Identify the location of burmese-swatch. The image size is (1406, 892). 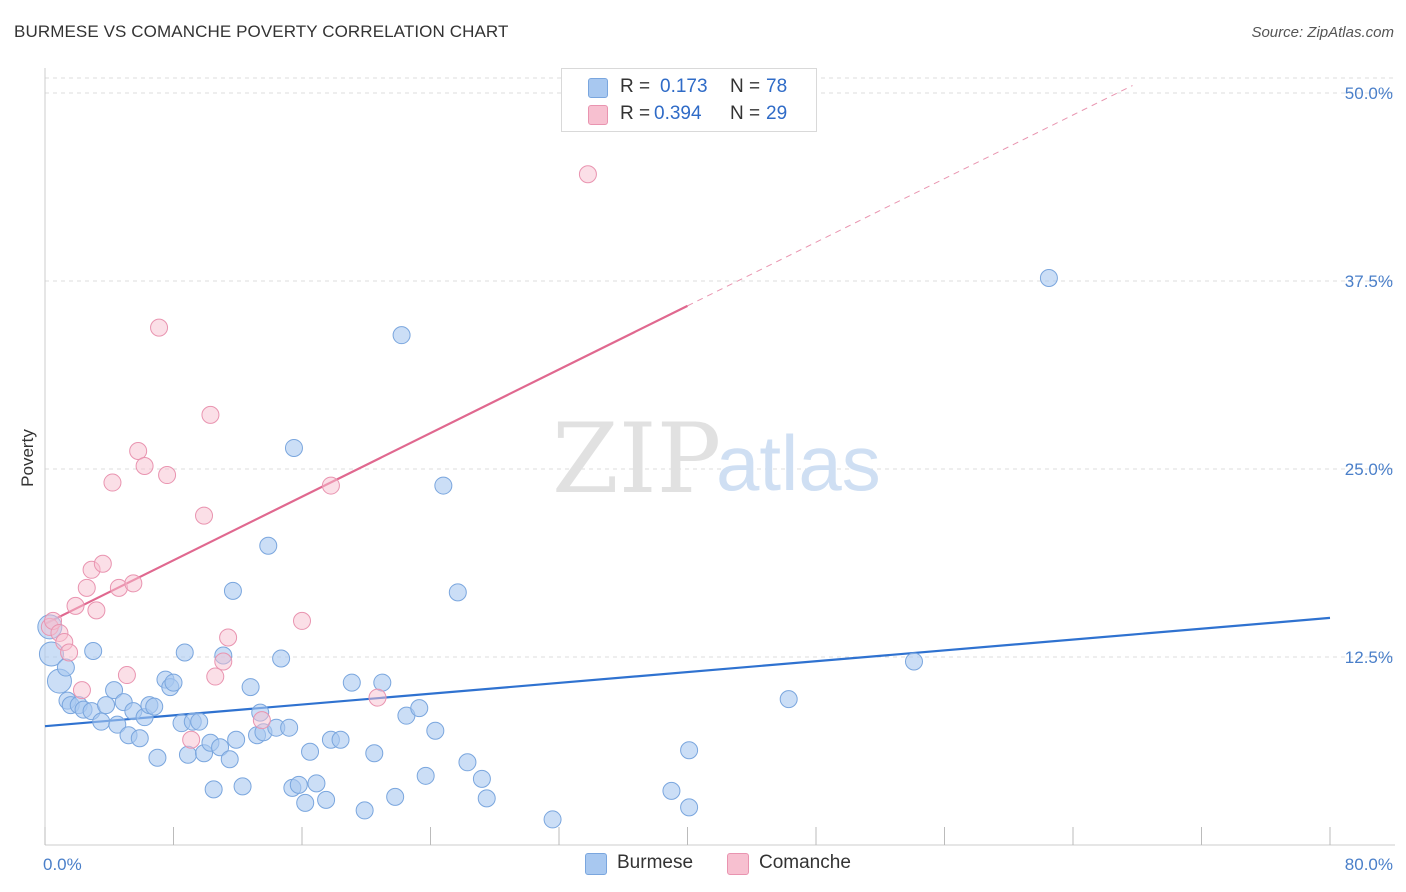
(598, 88).